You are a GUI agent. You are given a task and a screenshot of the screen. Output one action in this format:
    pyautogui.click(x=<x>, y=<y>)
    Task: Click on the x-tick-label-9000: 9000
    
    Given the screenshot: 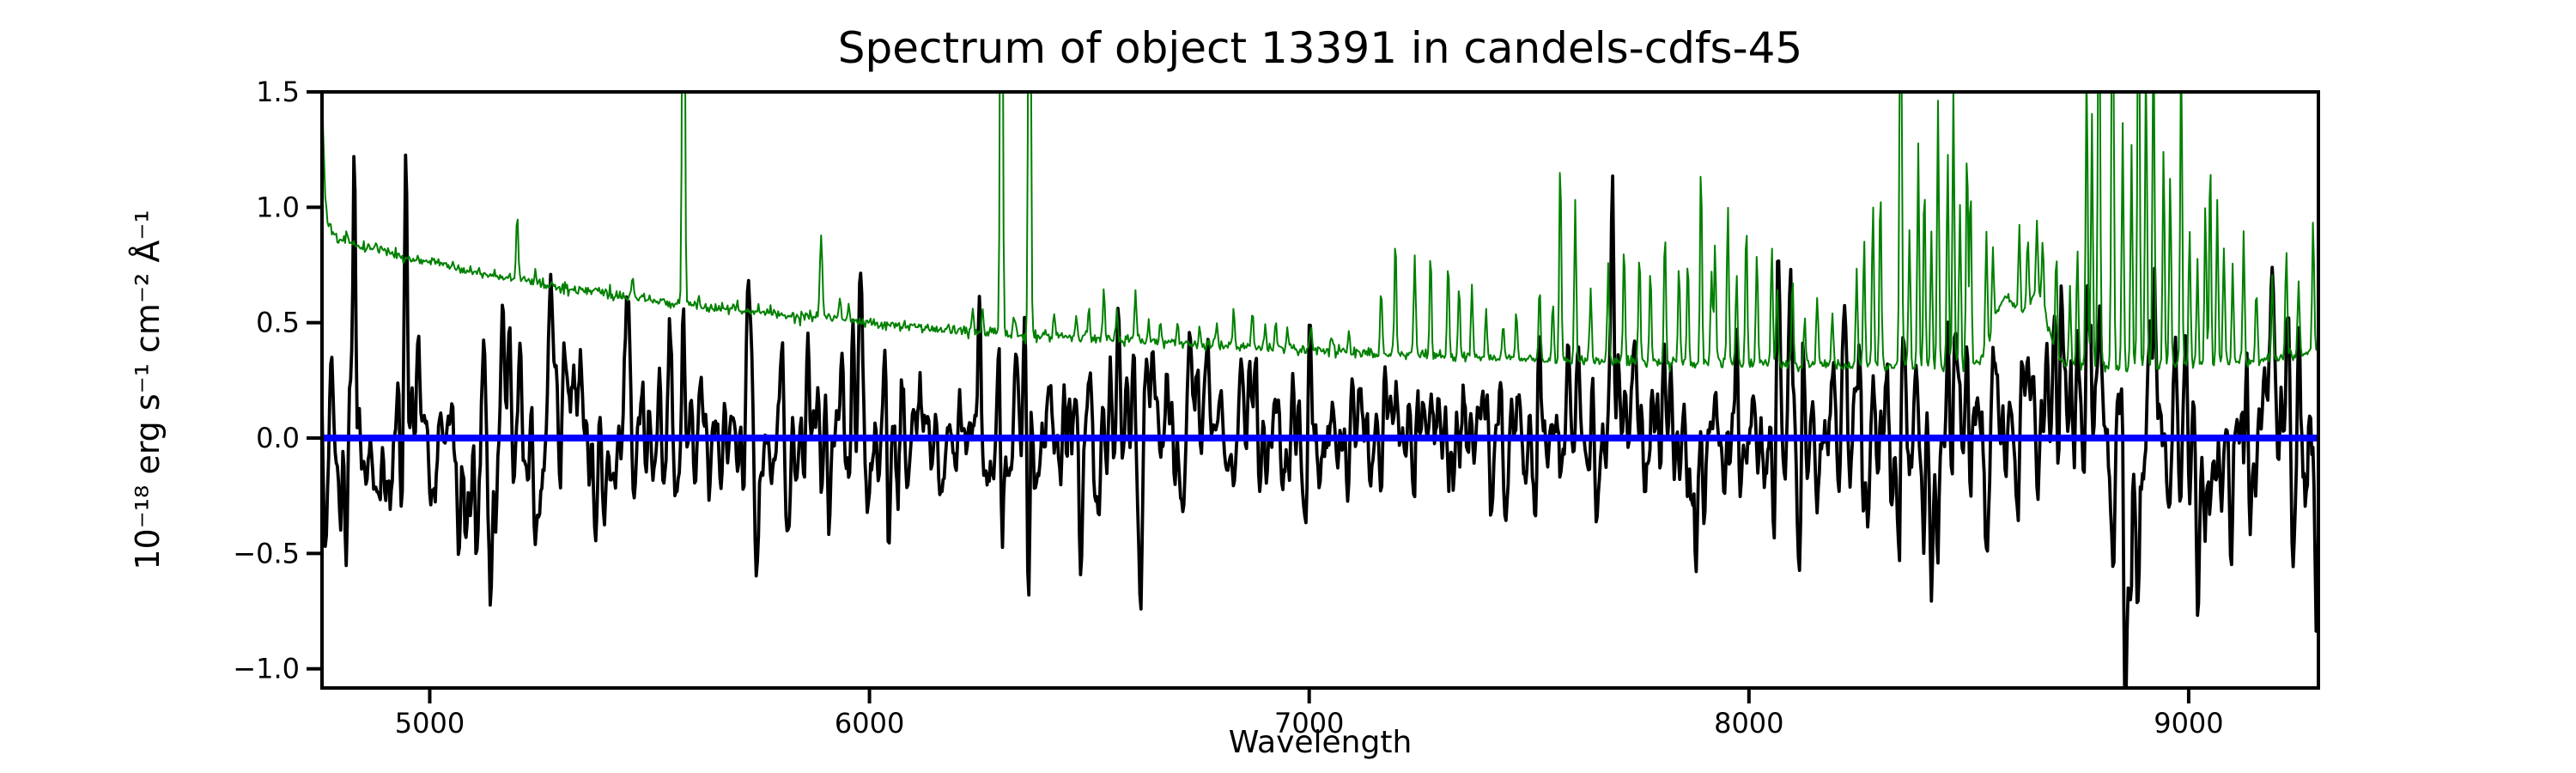 What is the action you would take?
    pyautogui.click(x=2188, y=723)
    